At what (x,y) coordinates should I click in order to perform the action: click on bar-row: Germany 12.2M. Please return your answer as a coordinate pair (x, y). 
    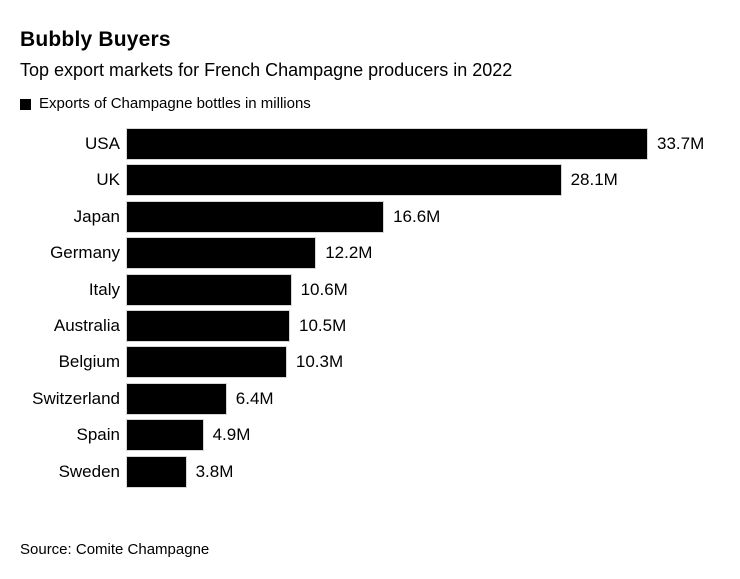
    Looking at the image, I should click on (370, 253).